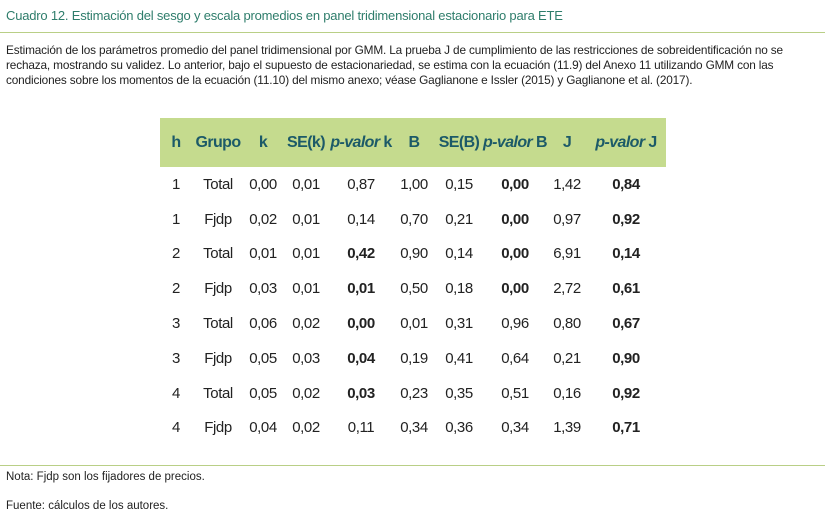 This screenshot has width=825, height=526. I want to click on header-text: B, so click(542, 142).